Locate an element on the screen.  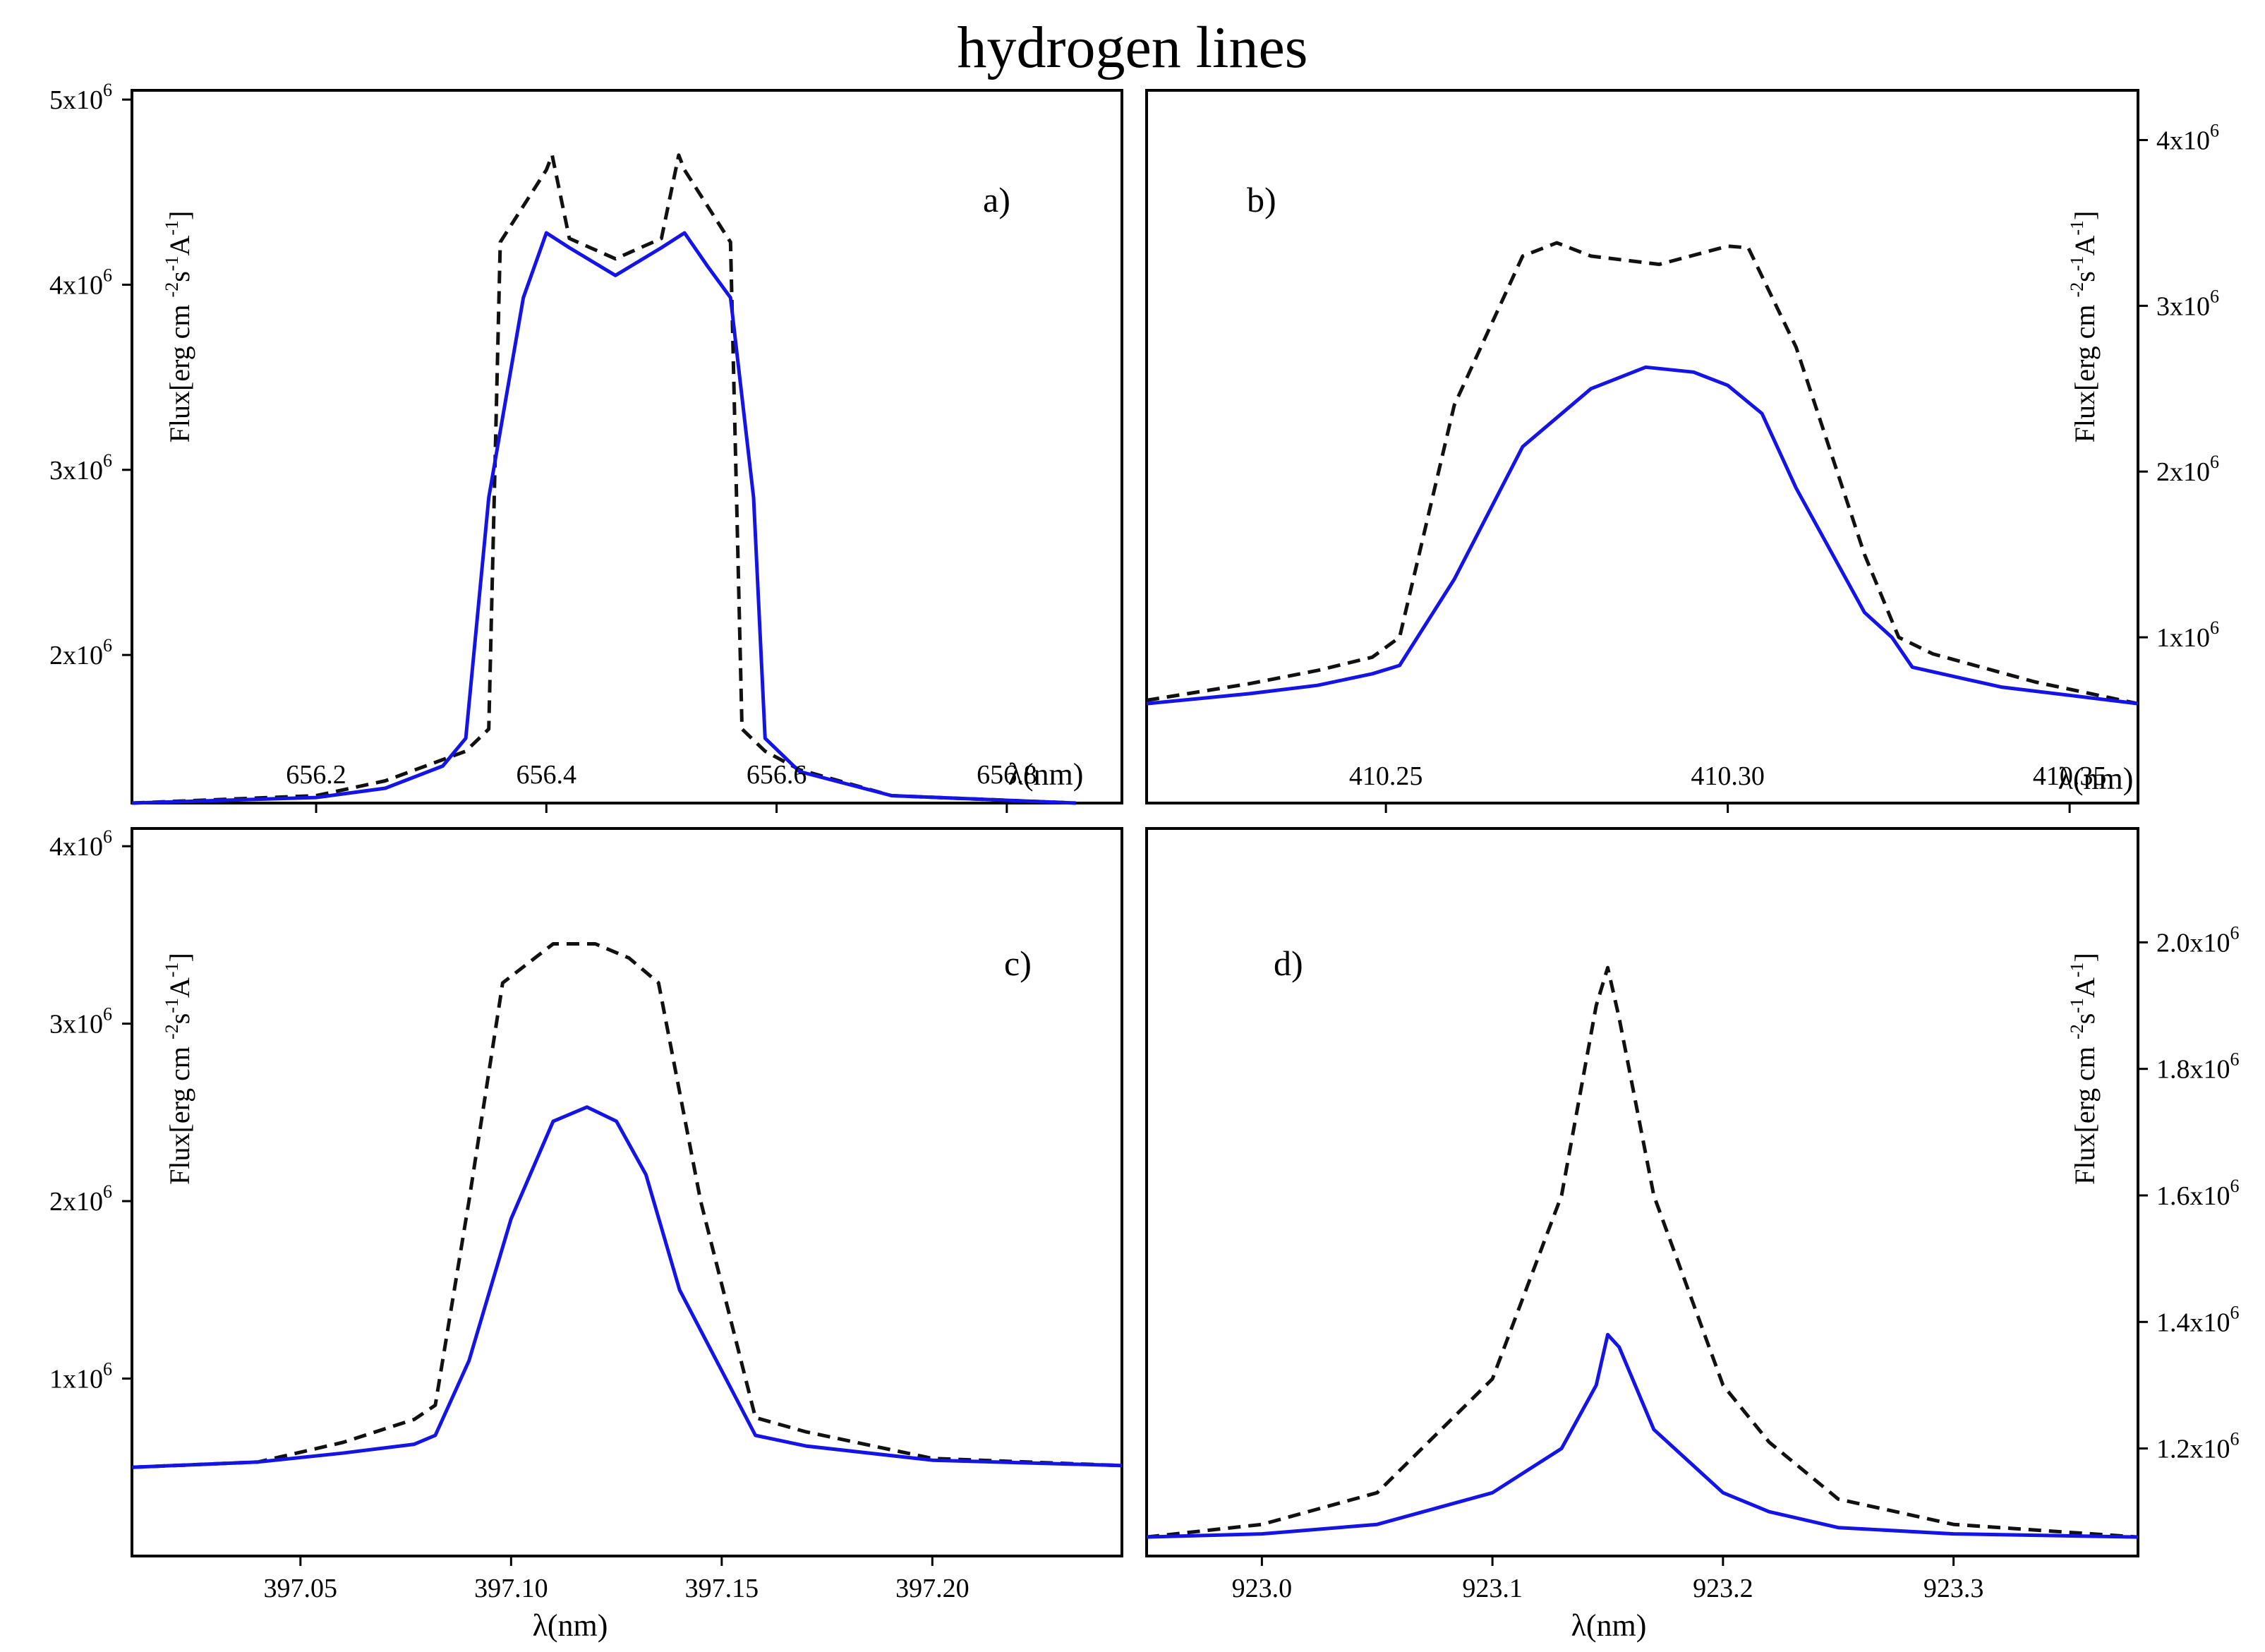
panel-d-xlabel: λ(nm) is located at coordinates (1609, 1625).